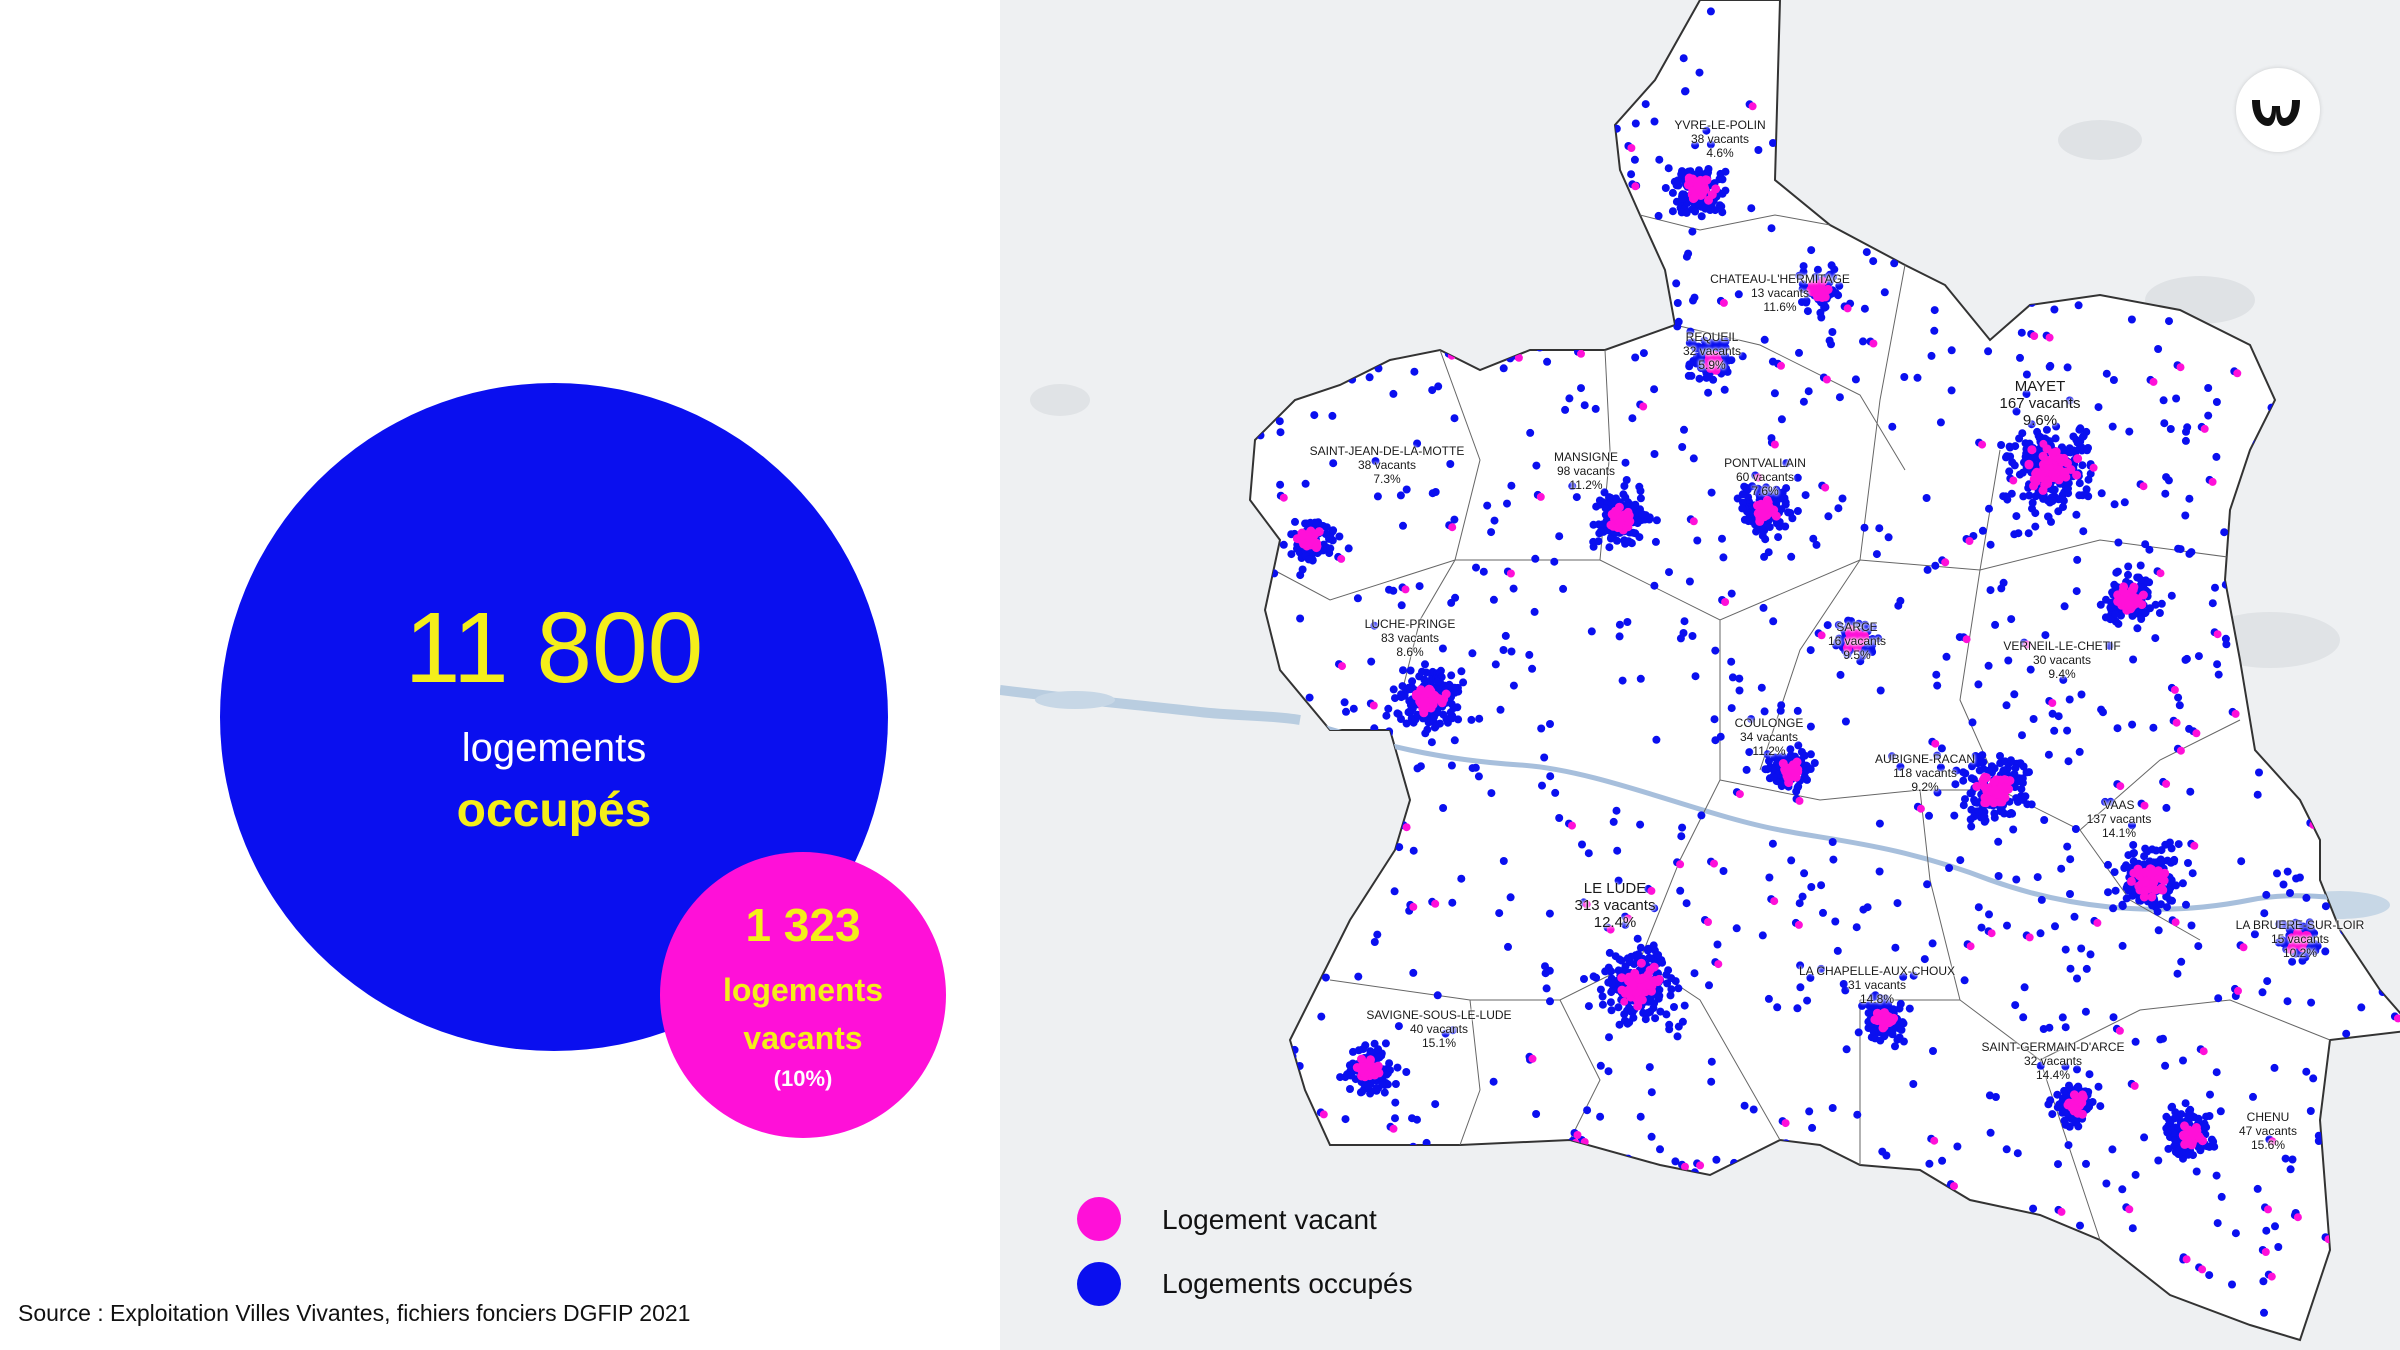  Describe the element at coordinates (1769, 751) in the screenshot. I see `town-label-pct: 11.2%` at that location.